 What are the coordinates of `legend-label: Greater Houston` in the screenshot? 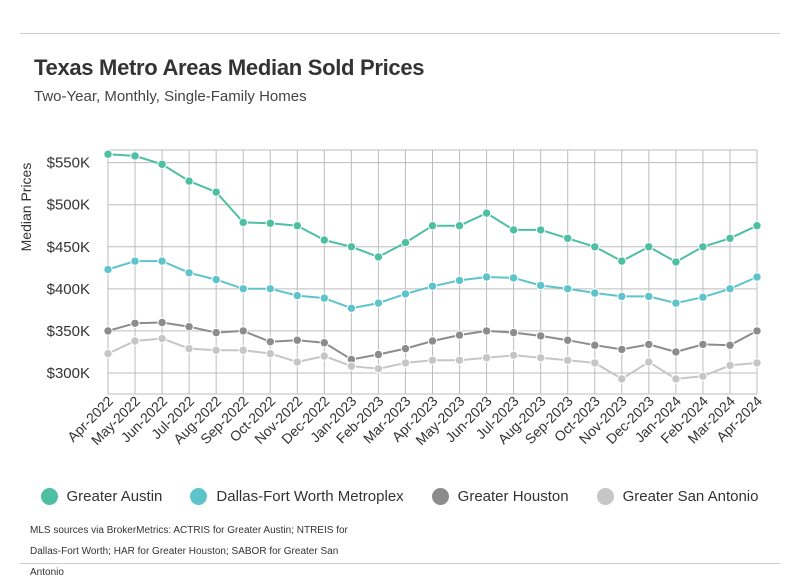 It's located at (513, 496).